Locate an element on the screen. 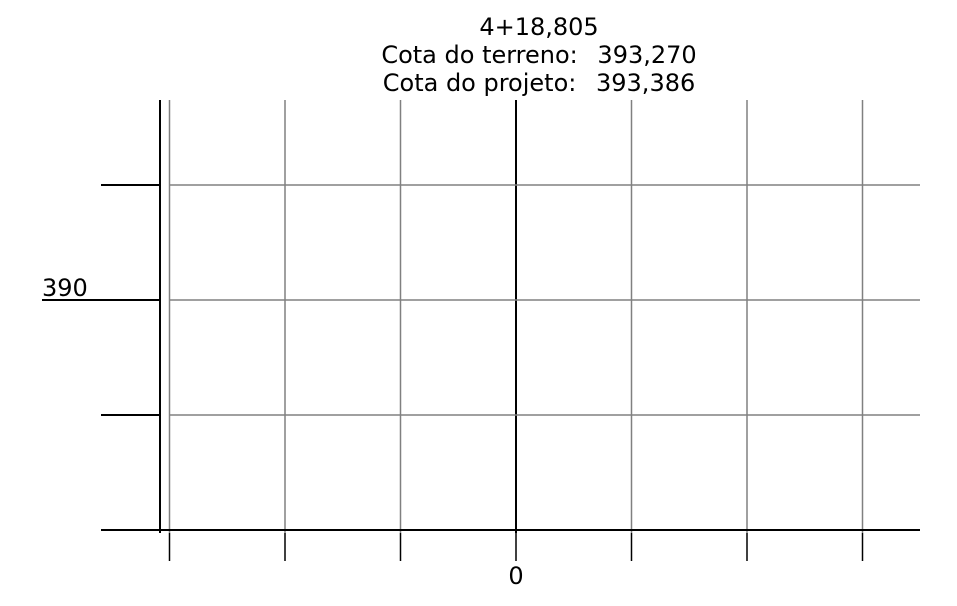  terrain-elevation-label: Cota do terreno: 393,270 is located at coordinates (538, 55).